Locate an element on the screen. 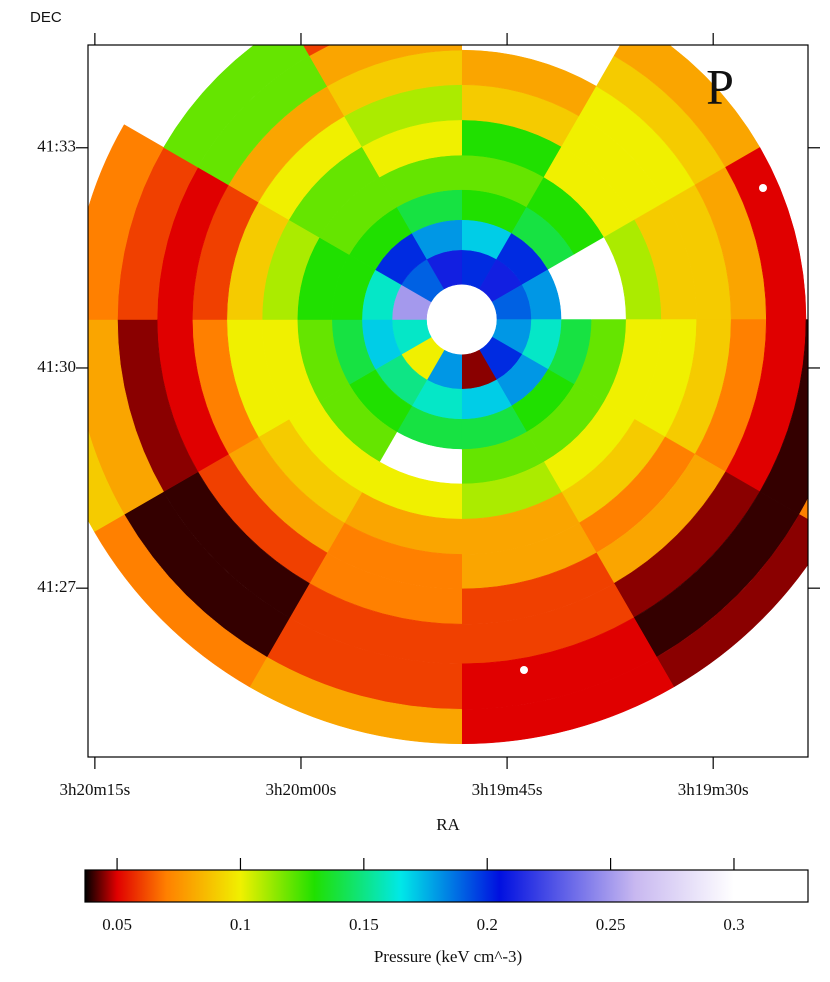 The width and height of the screenshot is (830, 982). y-axis-label: DEC is located at coordinates (46, 17).